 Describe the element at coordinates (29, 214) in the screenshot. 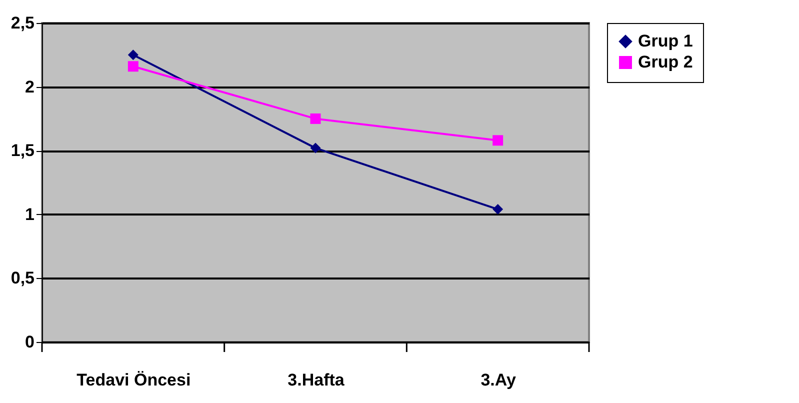

I see `y-tick-label: 1` at that location.